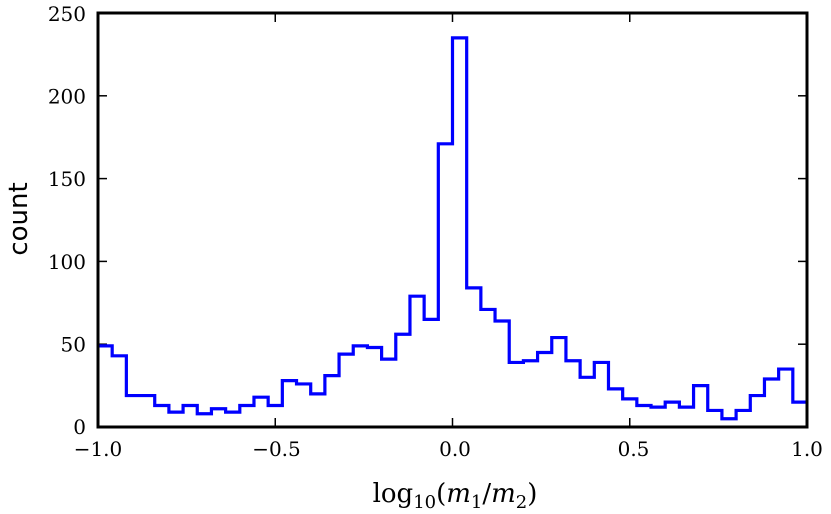 The width and height of the screenshot is (831, 514). I want to click on x-tick-label: −0.5, so click(276, 449).